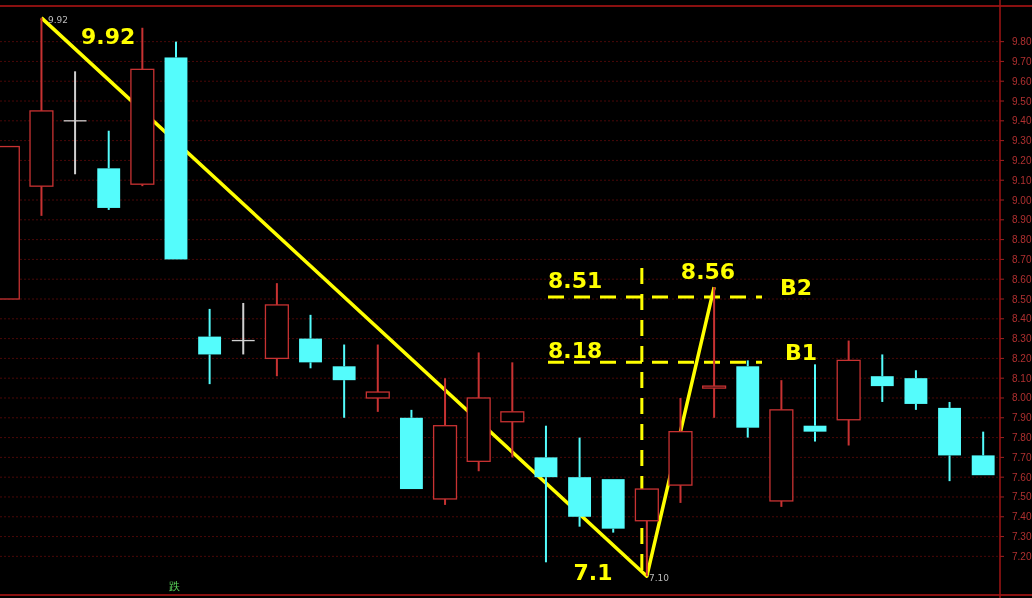  I want to click on y-tick-label: 8.20, so click(1022, 358).